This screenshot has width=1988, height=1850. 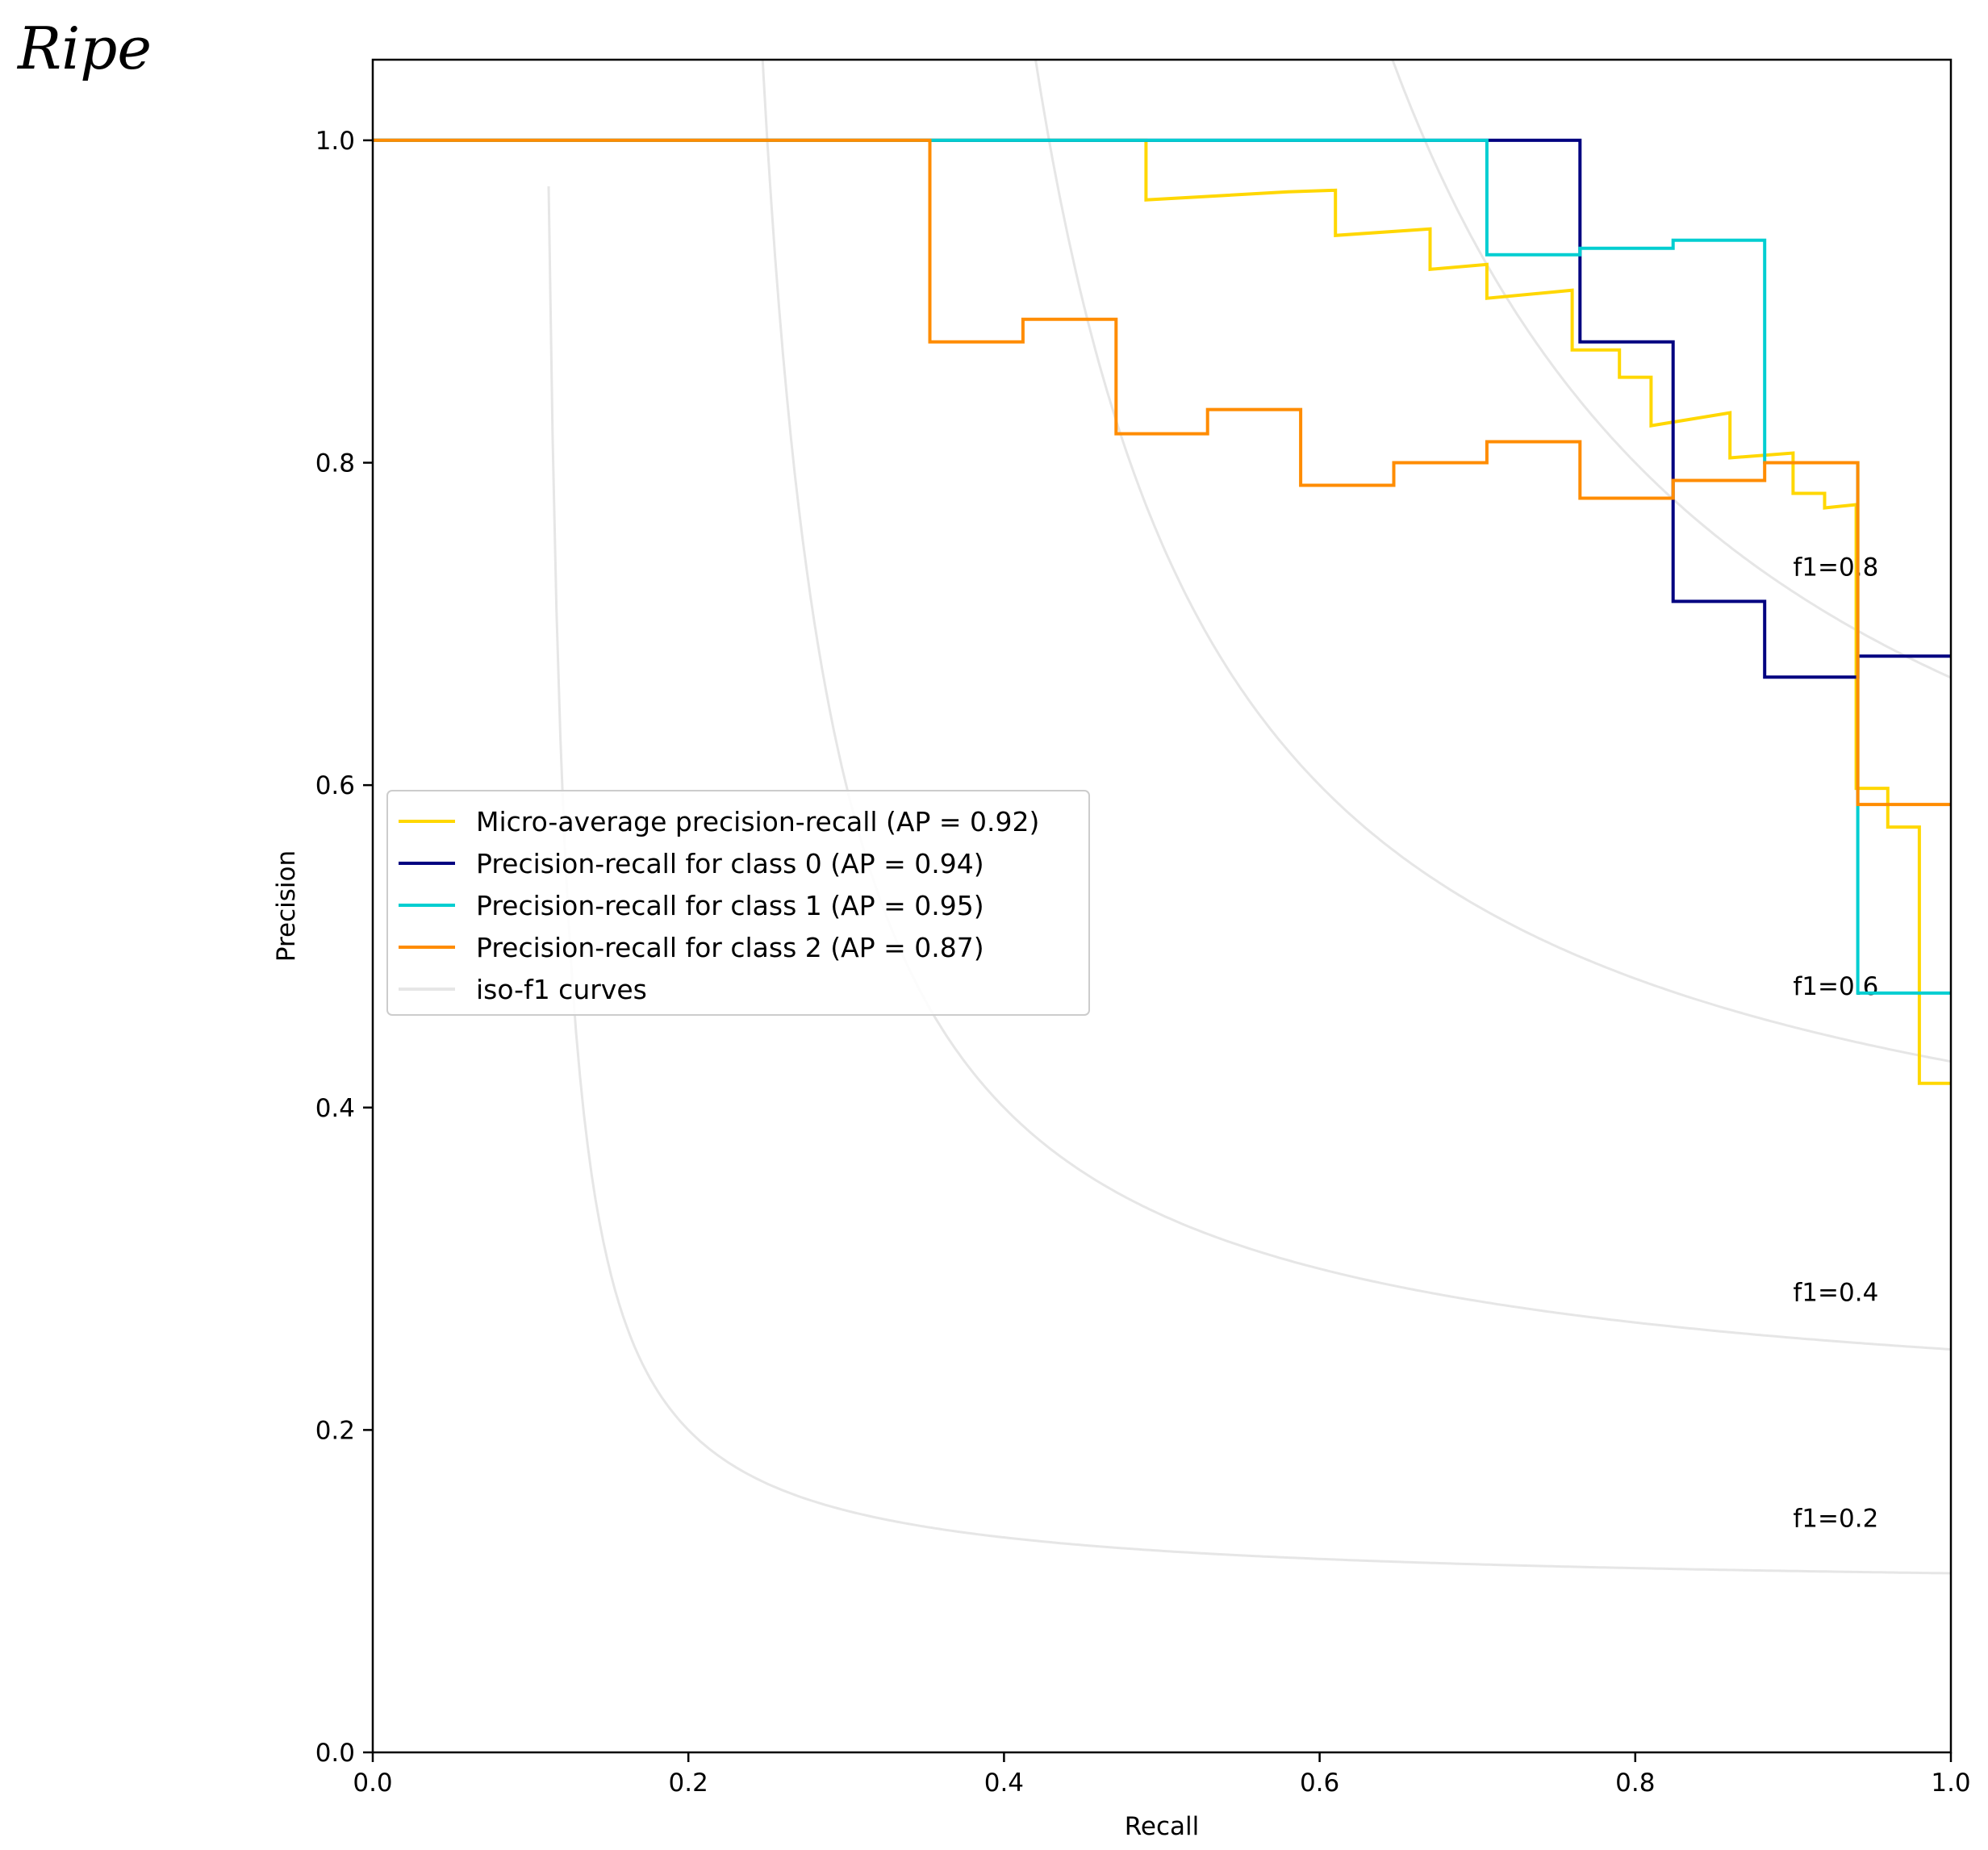 What do you see at coordinates (1319, 1783) in the screenshot?
I see `x-tick-label-3: 0.6` at bounding box center [1319, 1783].